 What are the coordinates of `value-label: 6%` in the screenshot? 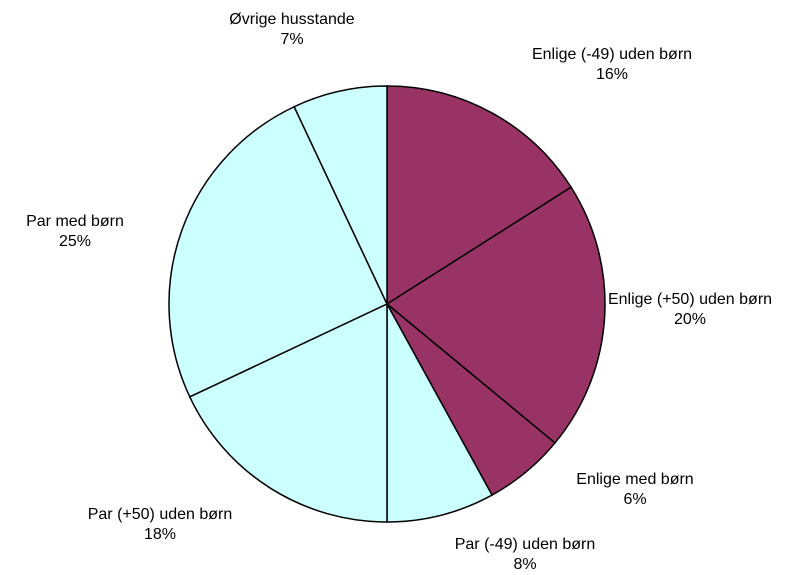 It's located at (635, 499).